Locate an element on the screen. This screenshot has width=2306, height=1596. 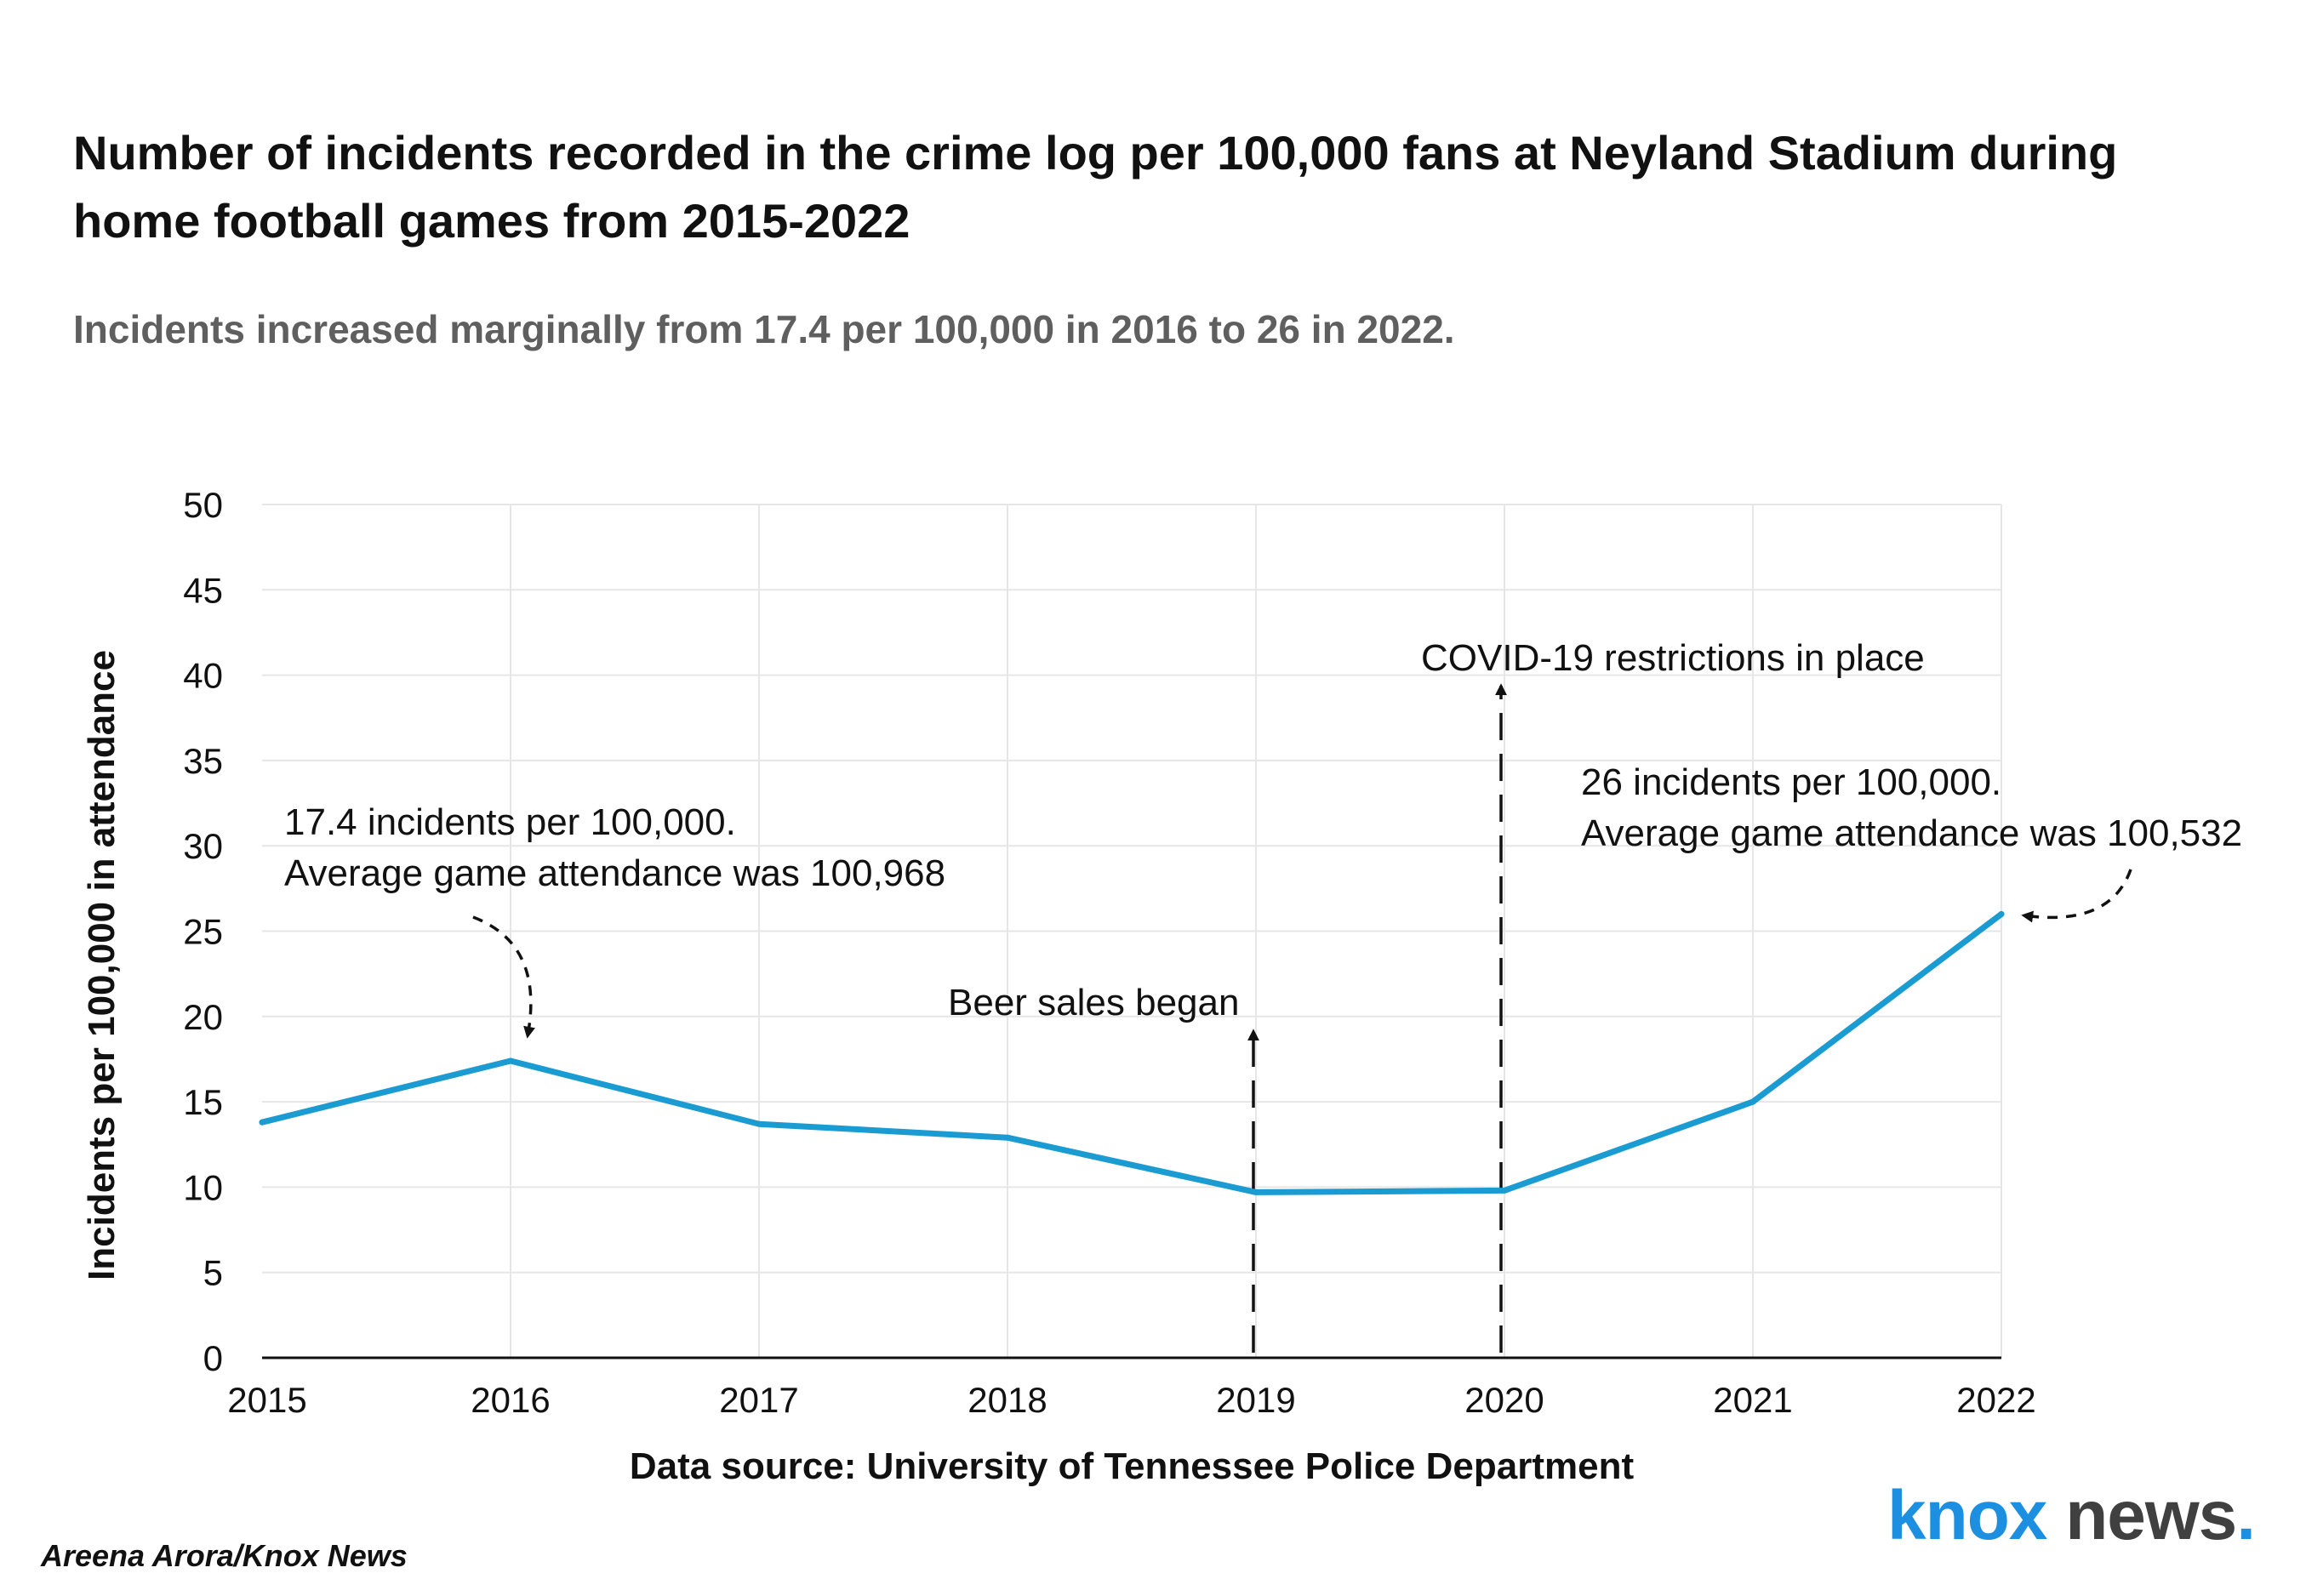
y-tick-label: 0 is located at coordinates (213, 1358).